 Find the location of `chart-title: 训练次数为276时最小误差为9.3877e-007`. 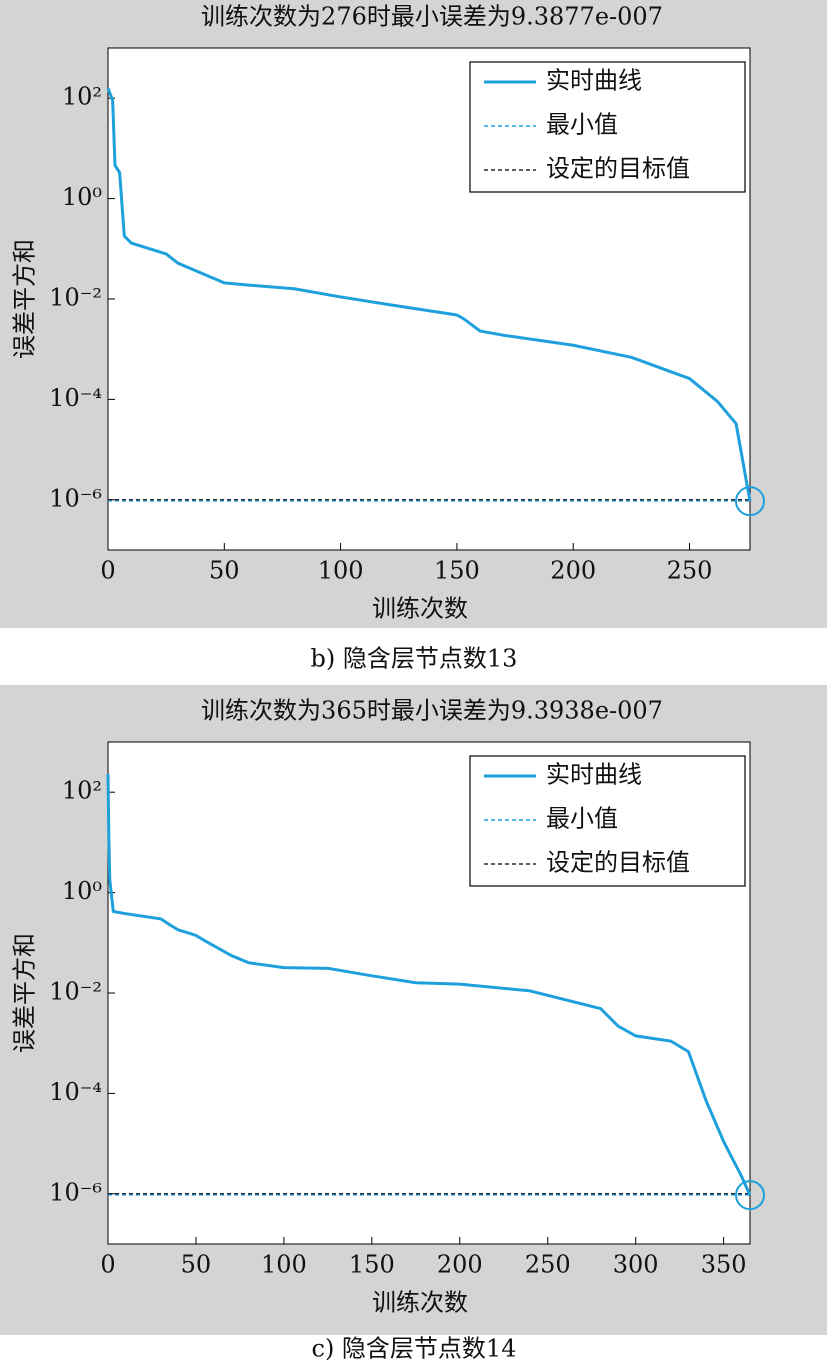

chart-title: 训练次数为276时最小误差为9.3877e-007 is located at coordinates (432, 17).